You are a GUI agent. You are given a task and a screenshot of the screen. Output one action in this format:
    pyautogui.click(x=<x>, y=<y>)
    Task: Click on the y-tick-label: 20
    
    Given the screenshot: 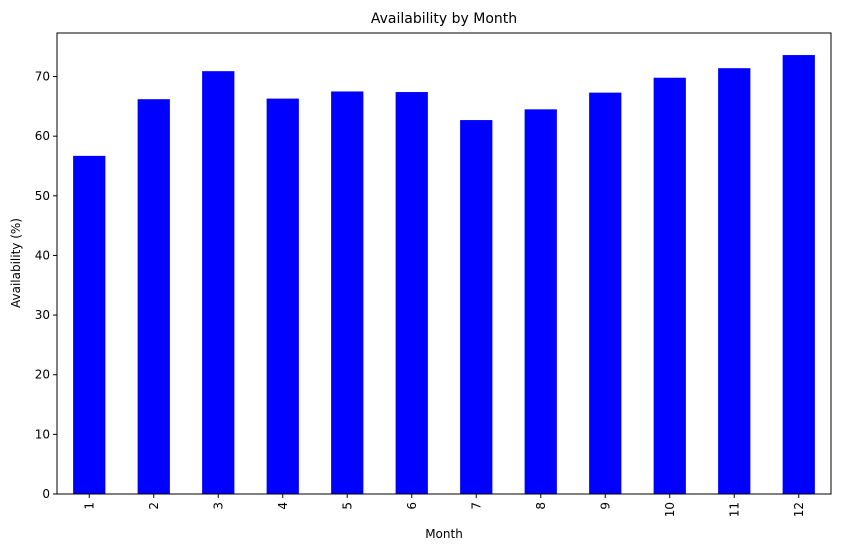 What is the action you would take?
    pyautogui.click(x=42, y=375)
    